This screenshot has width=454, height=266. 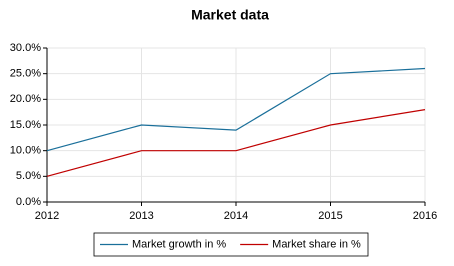 What do you see at coordinates (141, 216) in the screenshot?
I see `x-tick-label: 2013` at bounding box center [141, 216].